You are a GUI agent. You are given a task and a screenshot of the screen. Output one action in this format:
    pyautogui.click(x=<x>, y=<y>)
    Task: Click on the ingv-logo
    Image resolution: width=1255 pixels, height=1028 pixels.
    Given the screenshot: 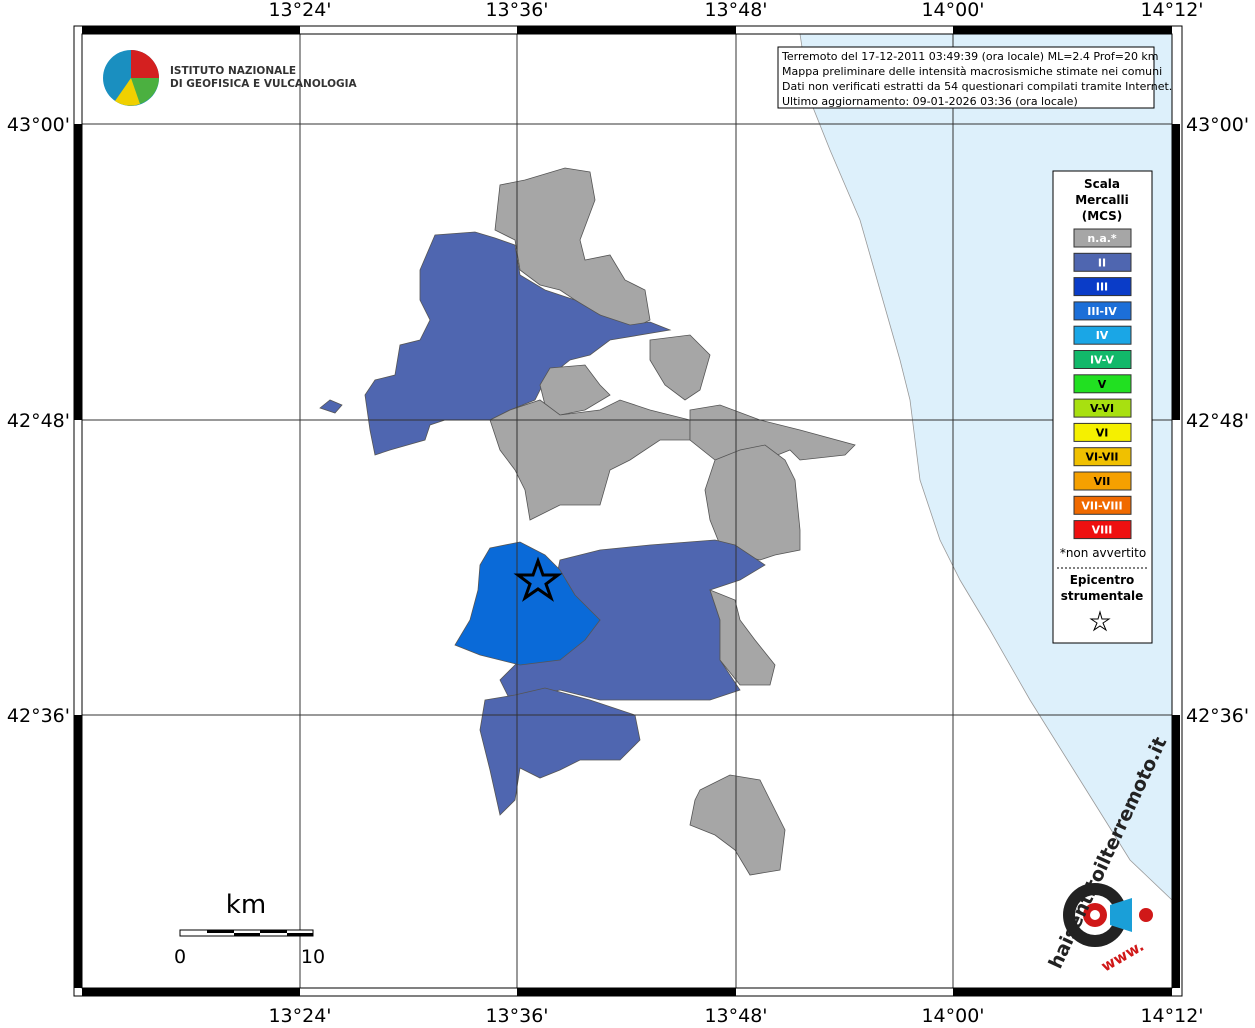 What is the action you would take?
    pyautogui.click(x=131, y=78)
    